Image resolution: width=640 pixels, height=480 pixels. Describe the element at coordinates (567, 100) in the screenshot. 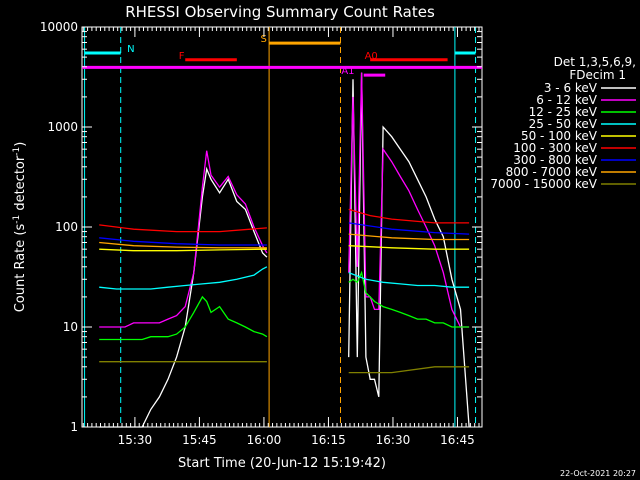

I see `legend-label-1: 6 - 12 keV` at that location.